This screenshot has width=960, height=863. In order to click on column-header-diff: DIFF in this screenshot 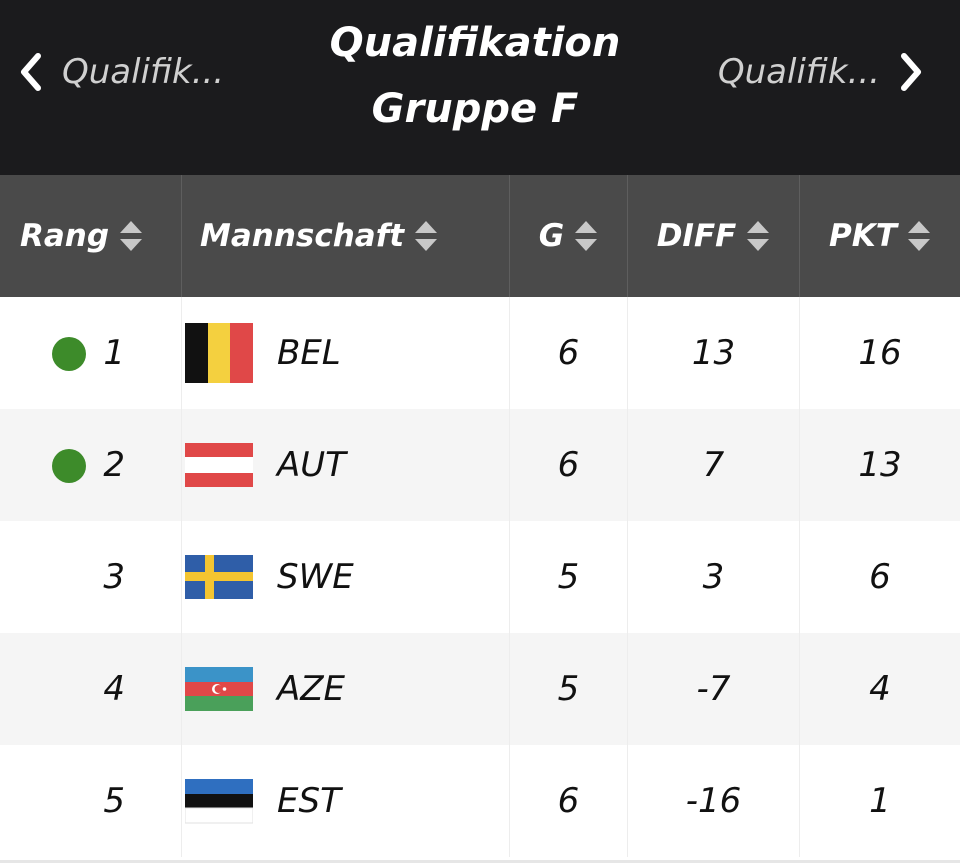, I will do `click(714, 236)`.